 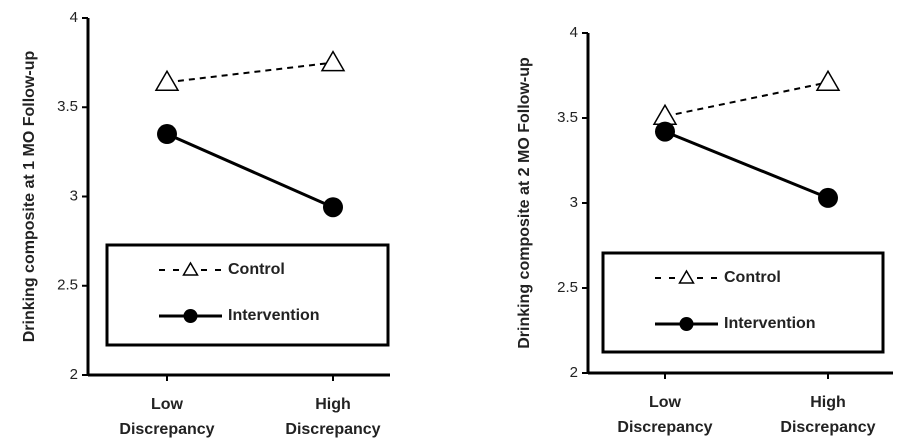 What do you see at coordinates (524, 203) in the screenshot?
I see `y-axis-label: Drinking composite at 2 MO Follow-up` at bounding box center [524, 203].